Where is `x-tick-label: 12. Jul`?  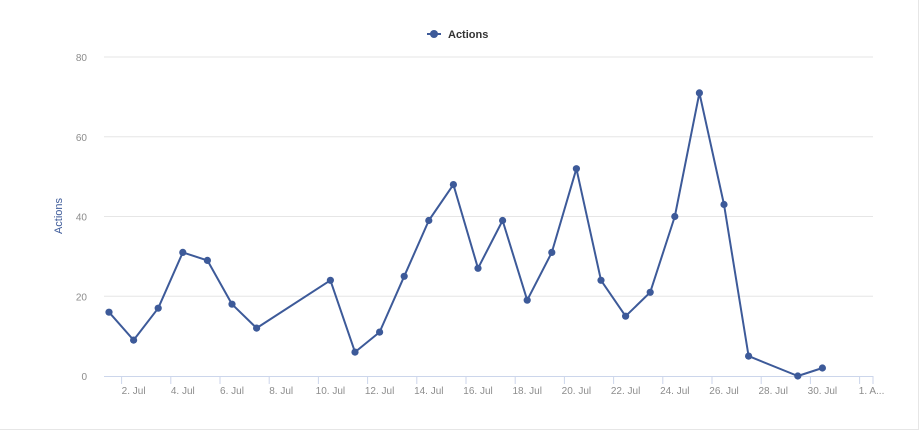
x-tick-label: 12. Jul is located at coordinates (379, 391).